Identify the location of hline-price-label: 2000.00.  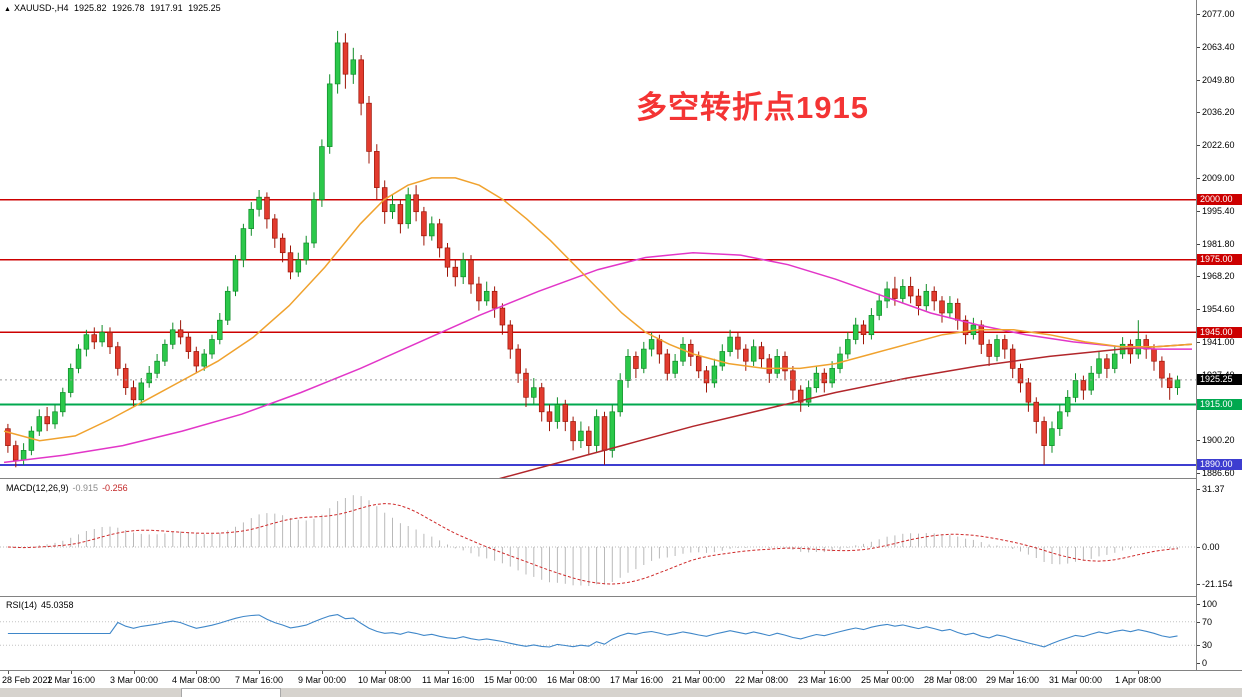
(1219, 199).